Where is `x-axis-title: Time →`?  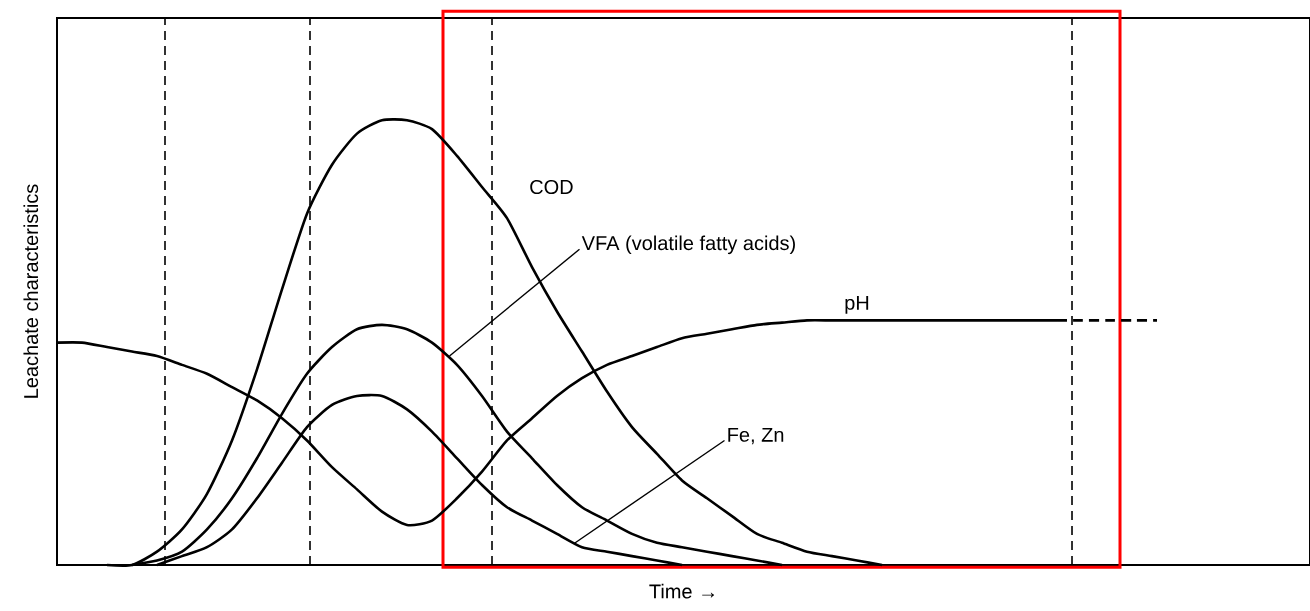 x-axis-title: Time → is located at coordinates (682, 591).